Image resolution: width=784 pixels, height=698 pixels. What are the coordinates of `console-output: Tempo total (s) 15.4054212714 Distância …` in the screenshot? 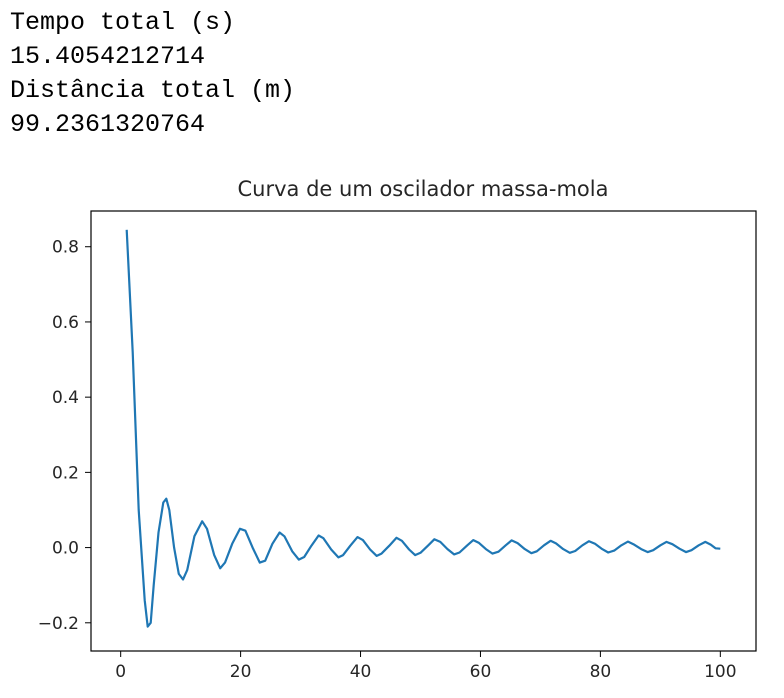 It's located at (152, 74).